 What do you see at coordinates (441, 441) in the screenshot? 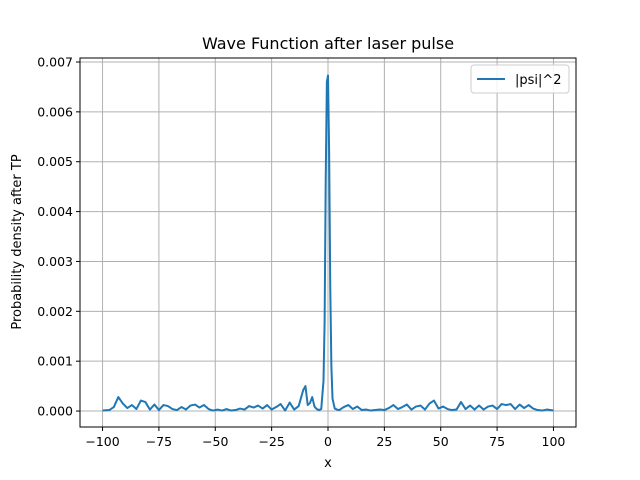
I see `x-tick-label: 50` at bounding box center [441, 441].